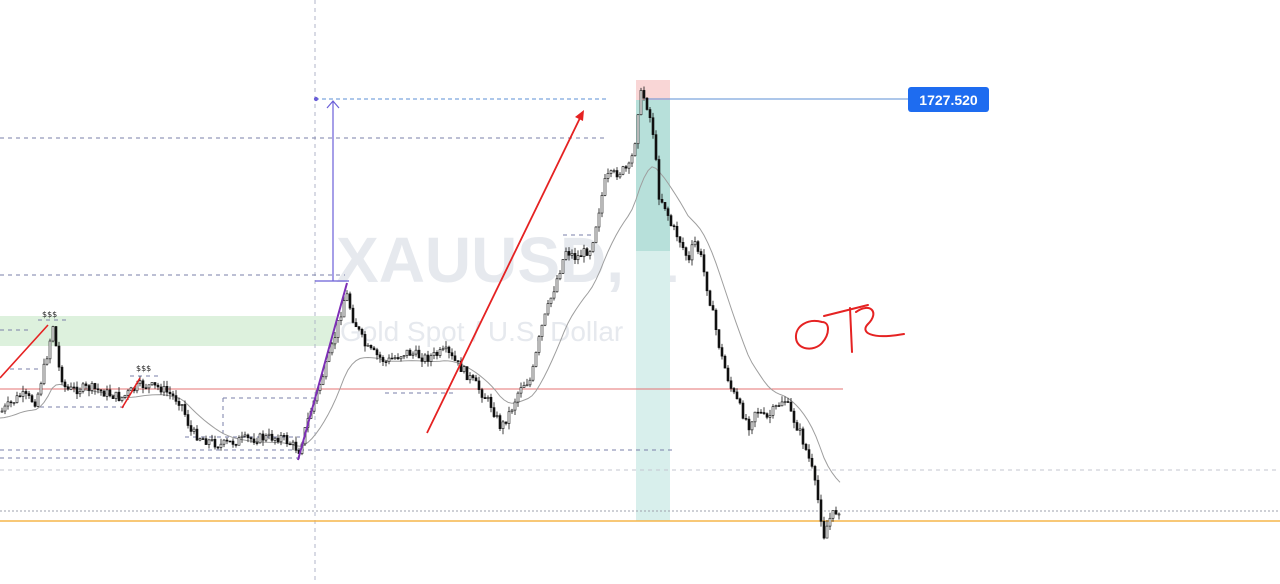 Image resolution: width=1280 pixels, height=584 pixels. I want to click on red-leg-lines, so click(70, 366).